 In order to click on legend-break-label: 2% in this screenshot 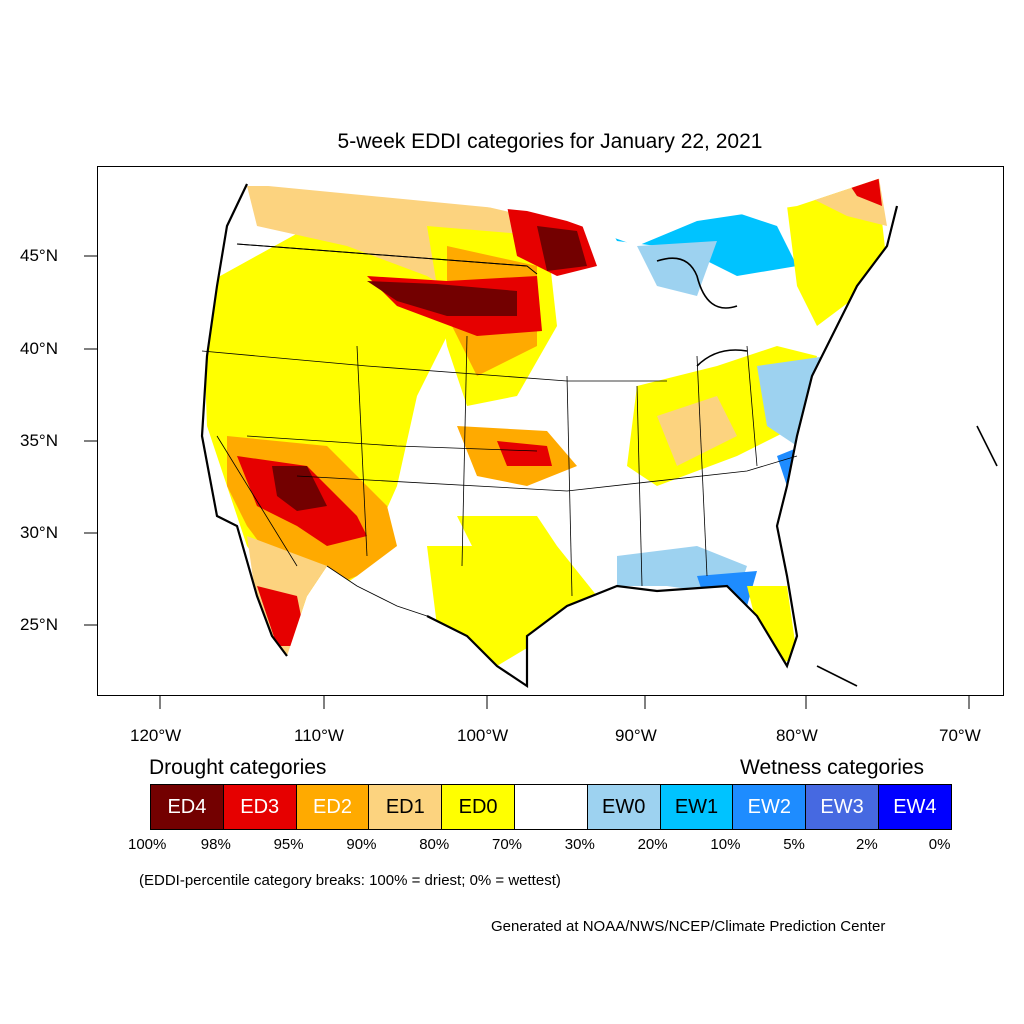, I will do `click(867, 844)`.